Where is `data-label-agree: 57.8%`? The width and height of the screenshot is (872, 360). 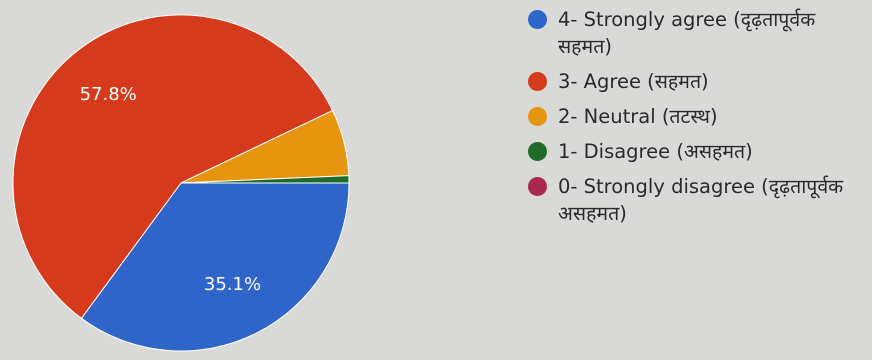 data-label-agree: 57.8% is located at coordinates (108, 94).